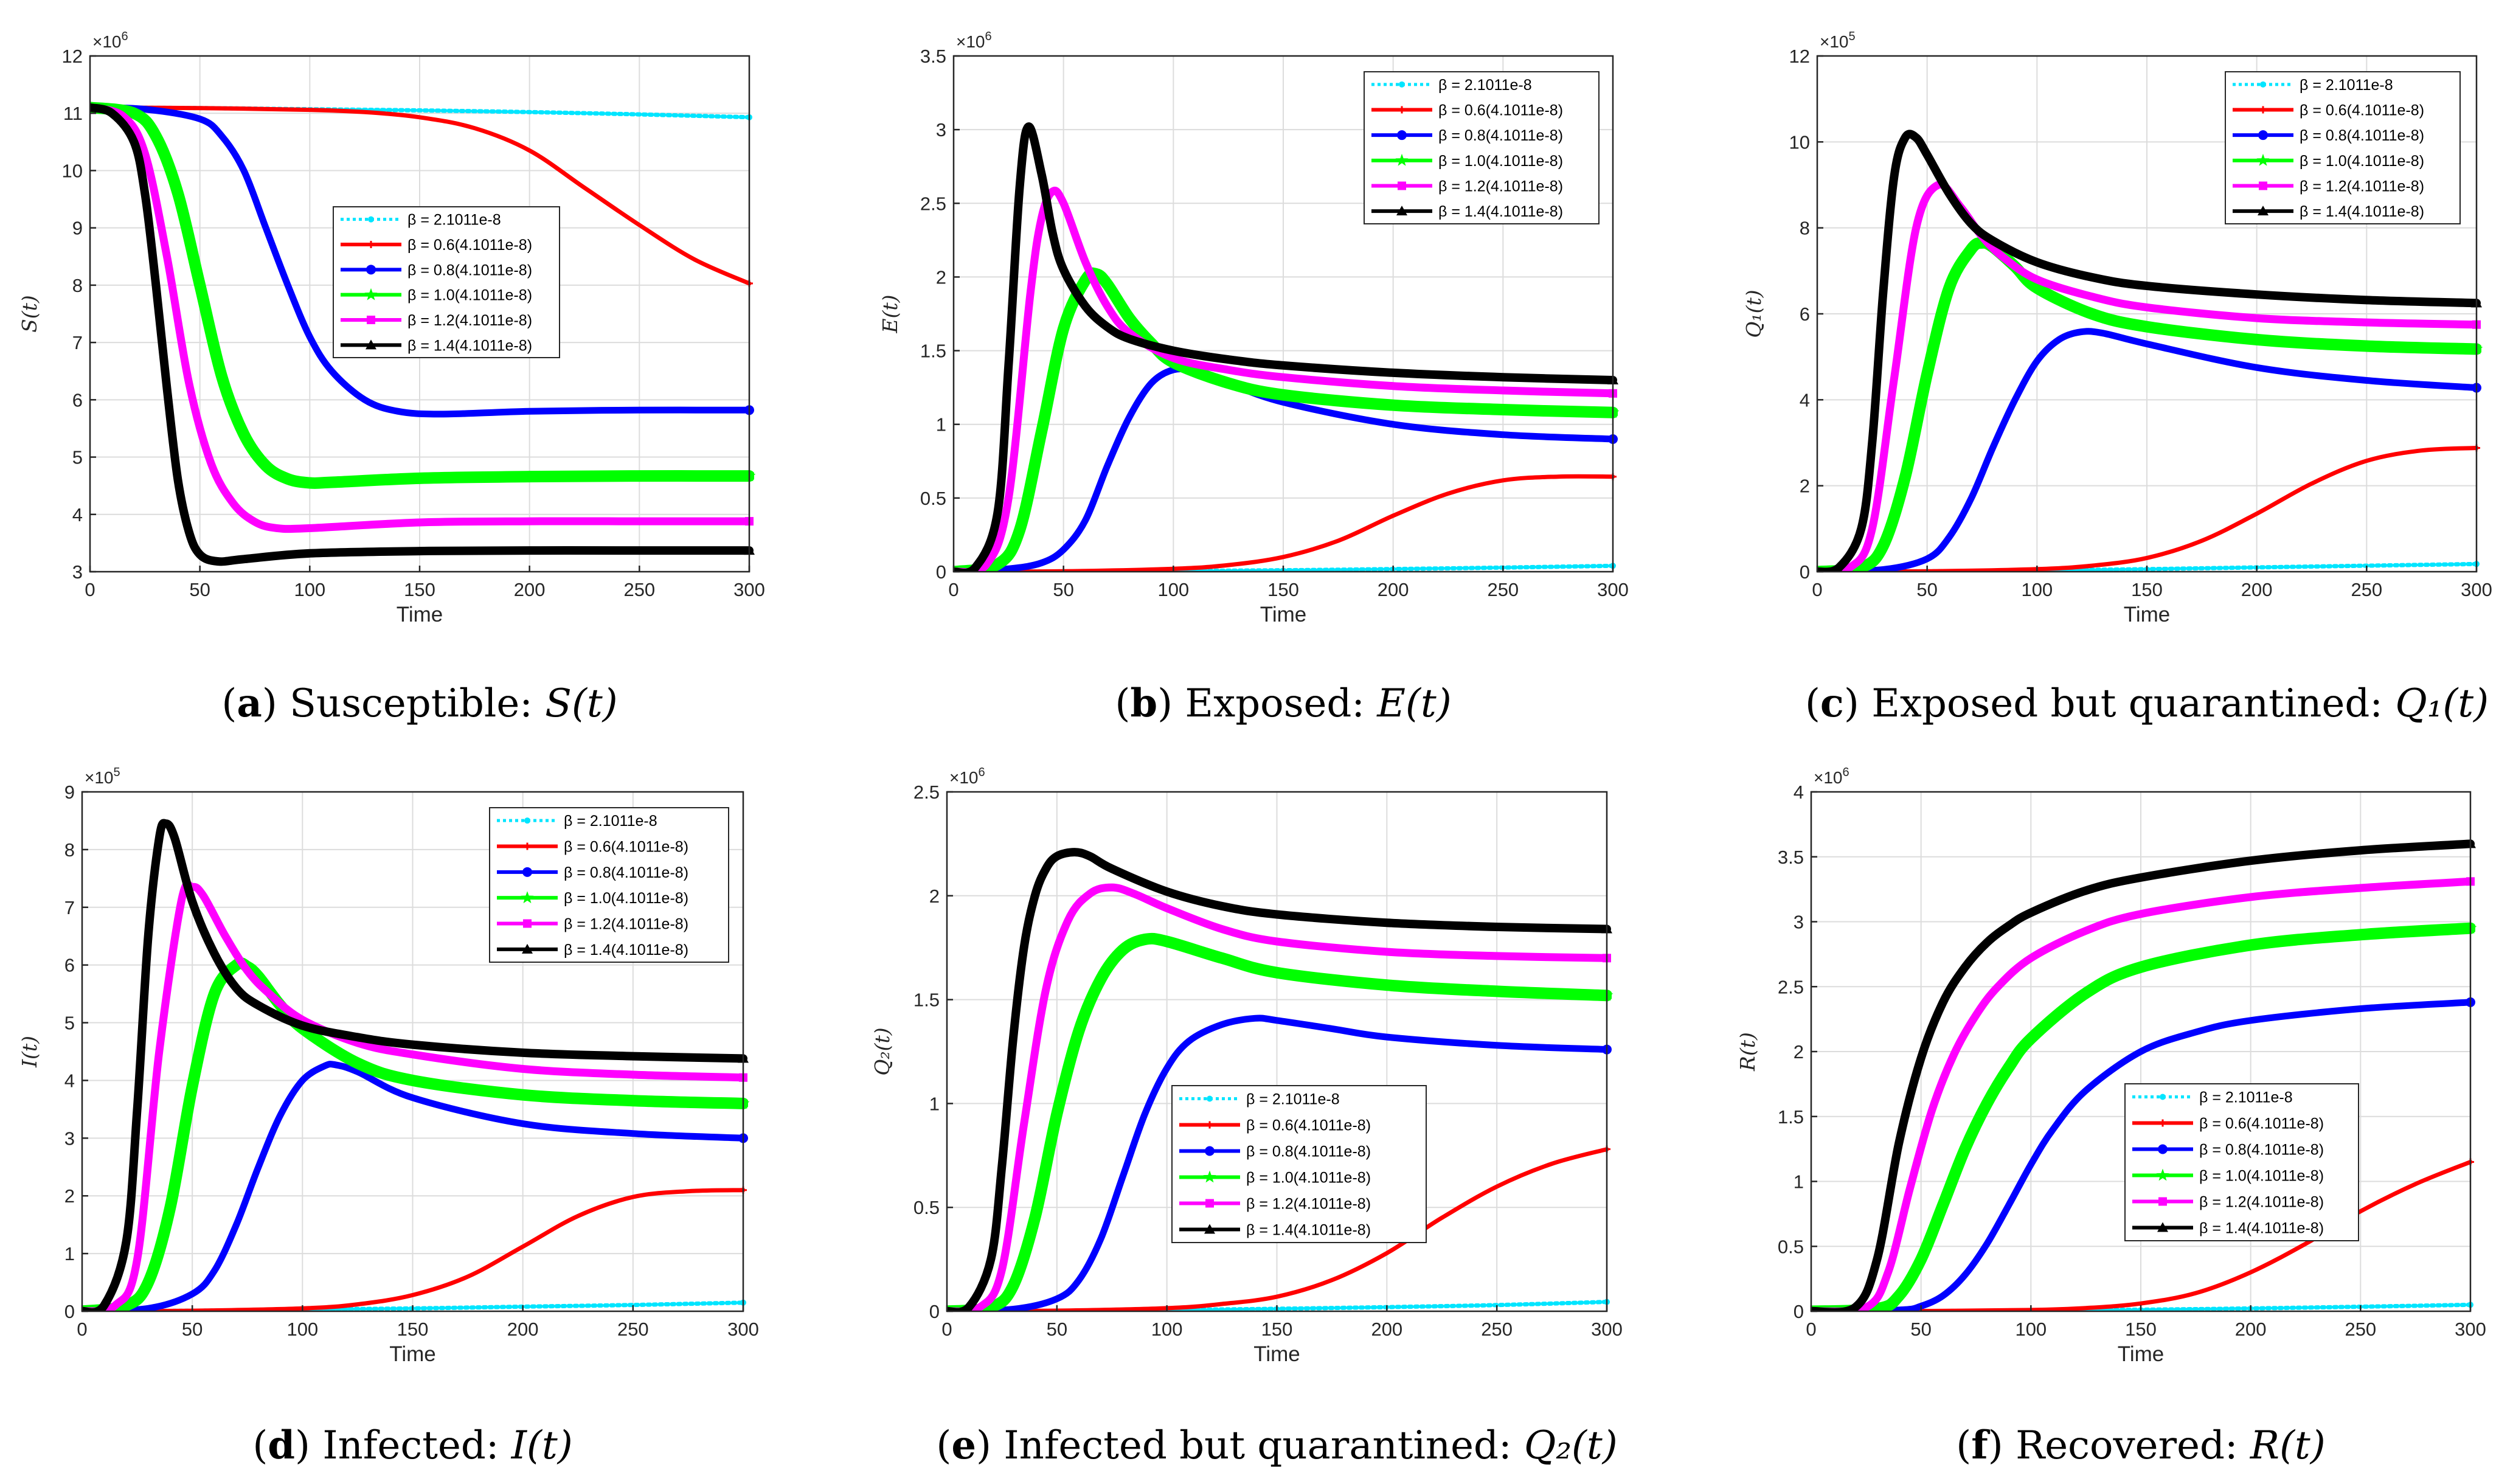  I want to click on caption-letter: f, so click(1981, 1445).